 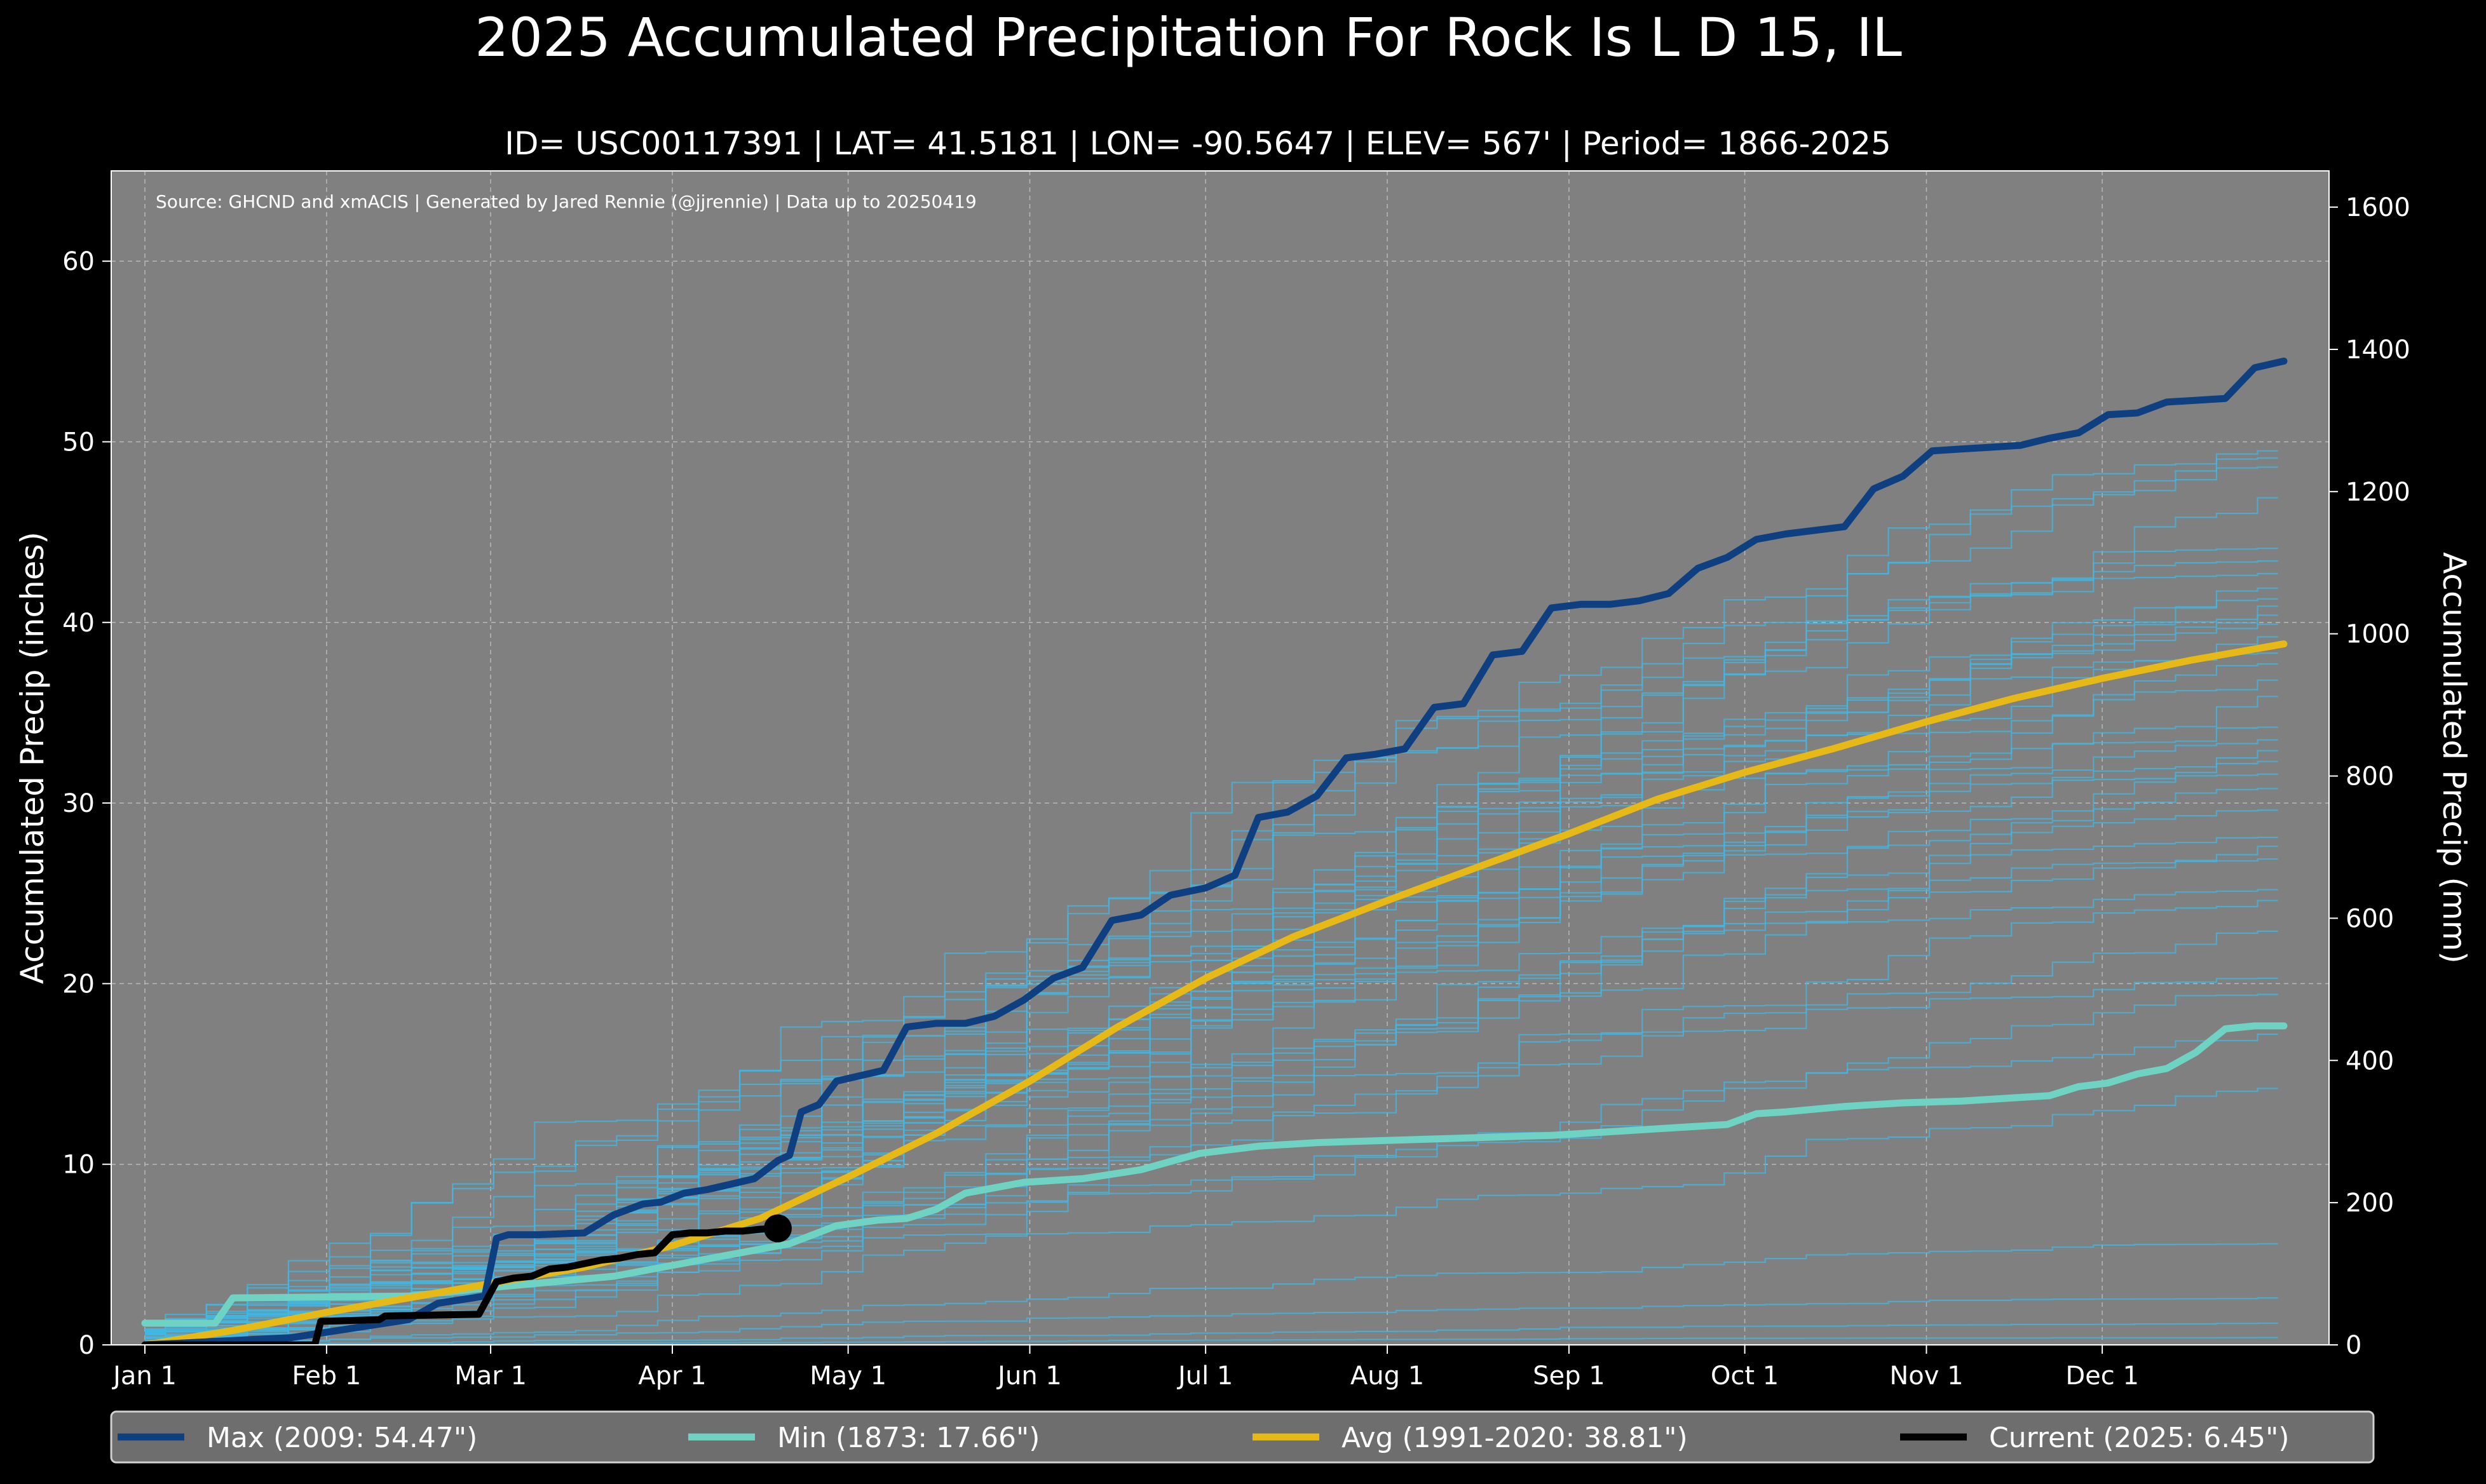 What do you see at coordinates (1204, 1376) in the screenshot?
I see `x-tick-label: Jul 1` at bounding box center [1204, 1376].